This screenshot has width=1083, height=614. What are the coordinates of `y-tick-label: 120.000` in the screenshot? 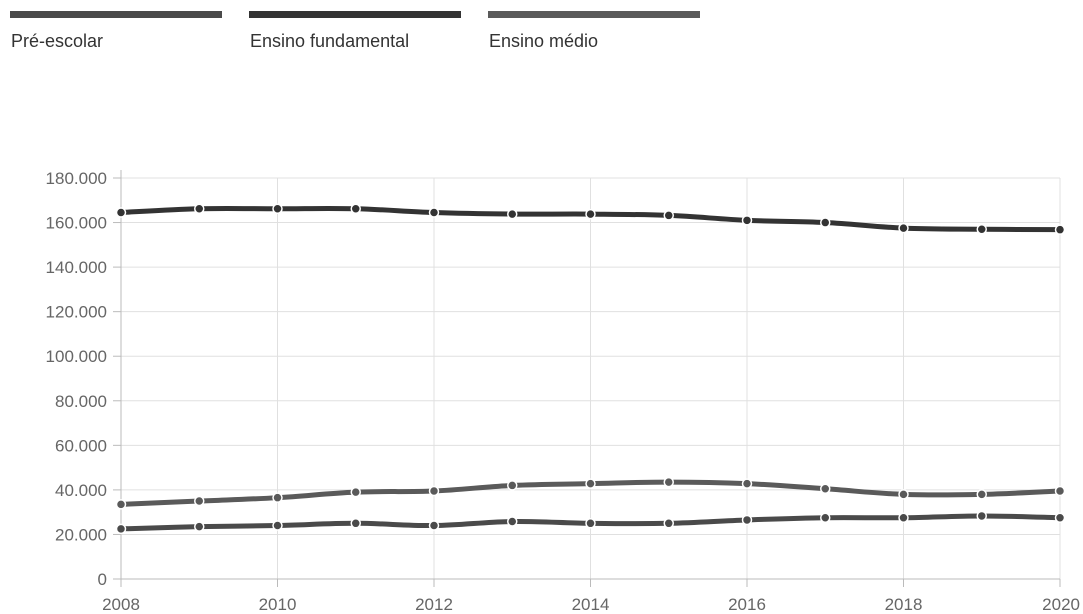 It's located at (76, 312).